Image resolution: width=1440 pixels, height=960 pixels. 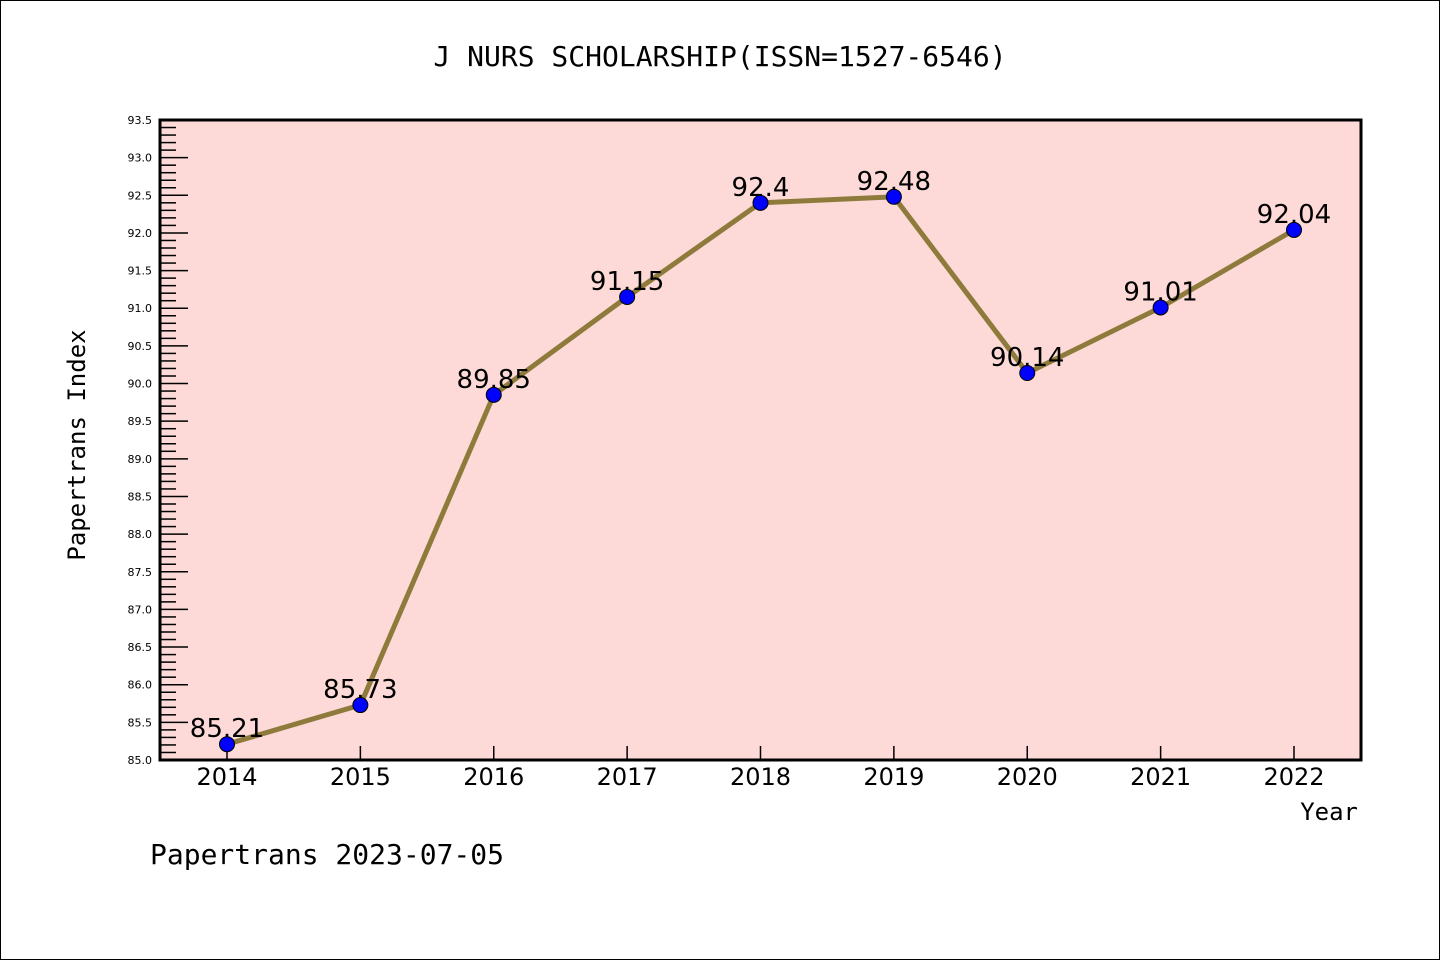 What do you see at coordinates (627, 777) in the screenshot?
I see `x-tick-label: 2017` at bounding box center [627, 777].